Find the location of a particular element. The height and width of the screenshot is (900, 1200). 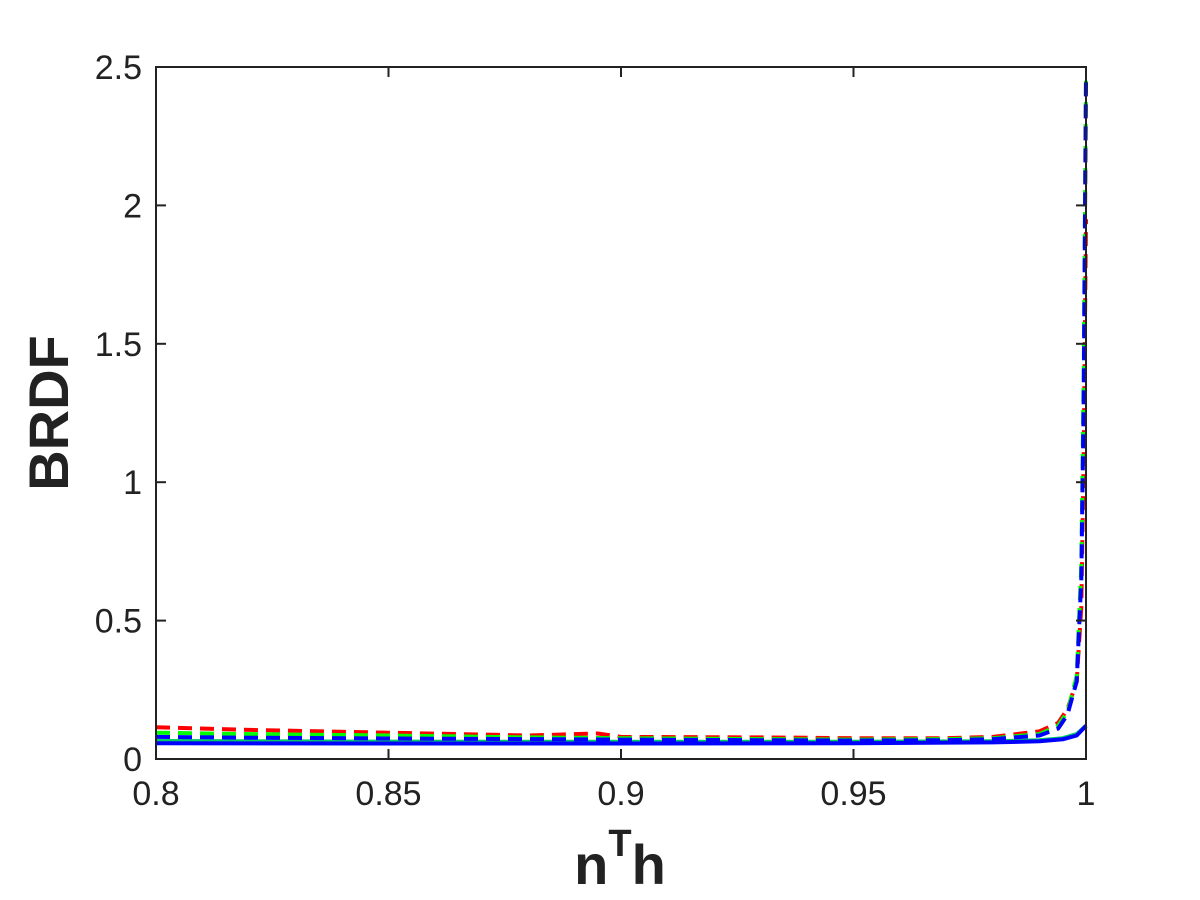

x-tick-label: 0.9 is located at coordinates (620, 794).